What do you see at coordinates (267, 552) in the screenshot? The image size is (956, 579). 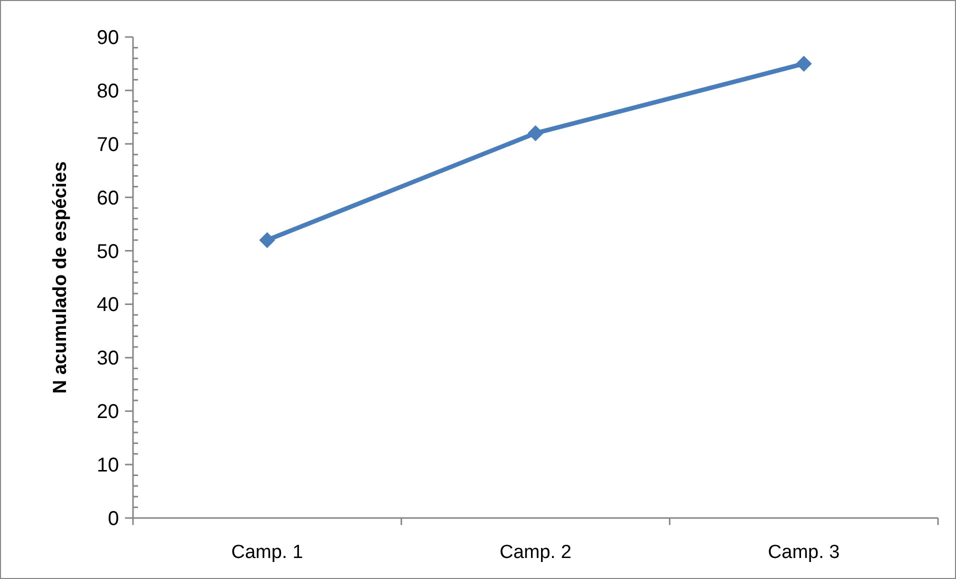 I see `x-tick-label: Camp. 1` at bounding box center [267, 552].